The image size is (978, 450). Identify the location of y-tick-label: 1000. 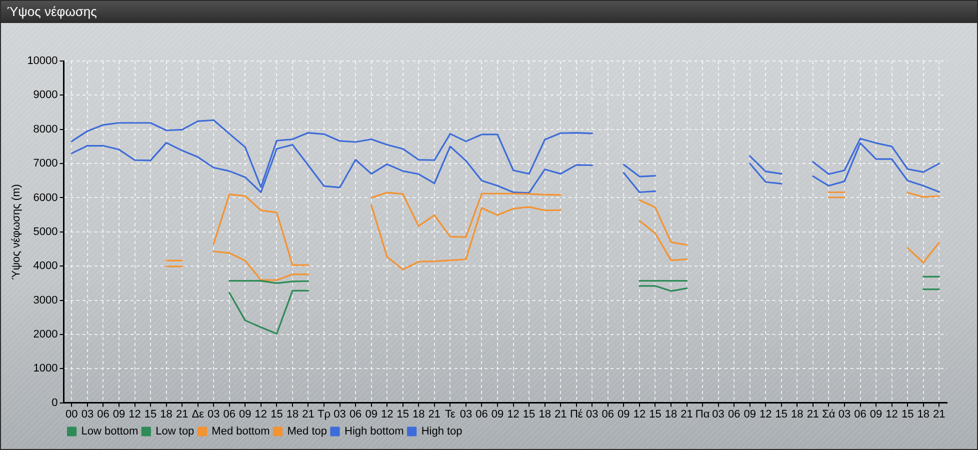
(45, 368).